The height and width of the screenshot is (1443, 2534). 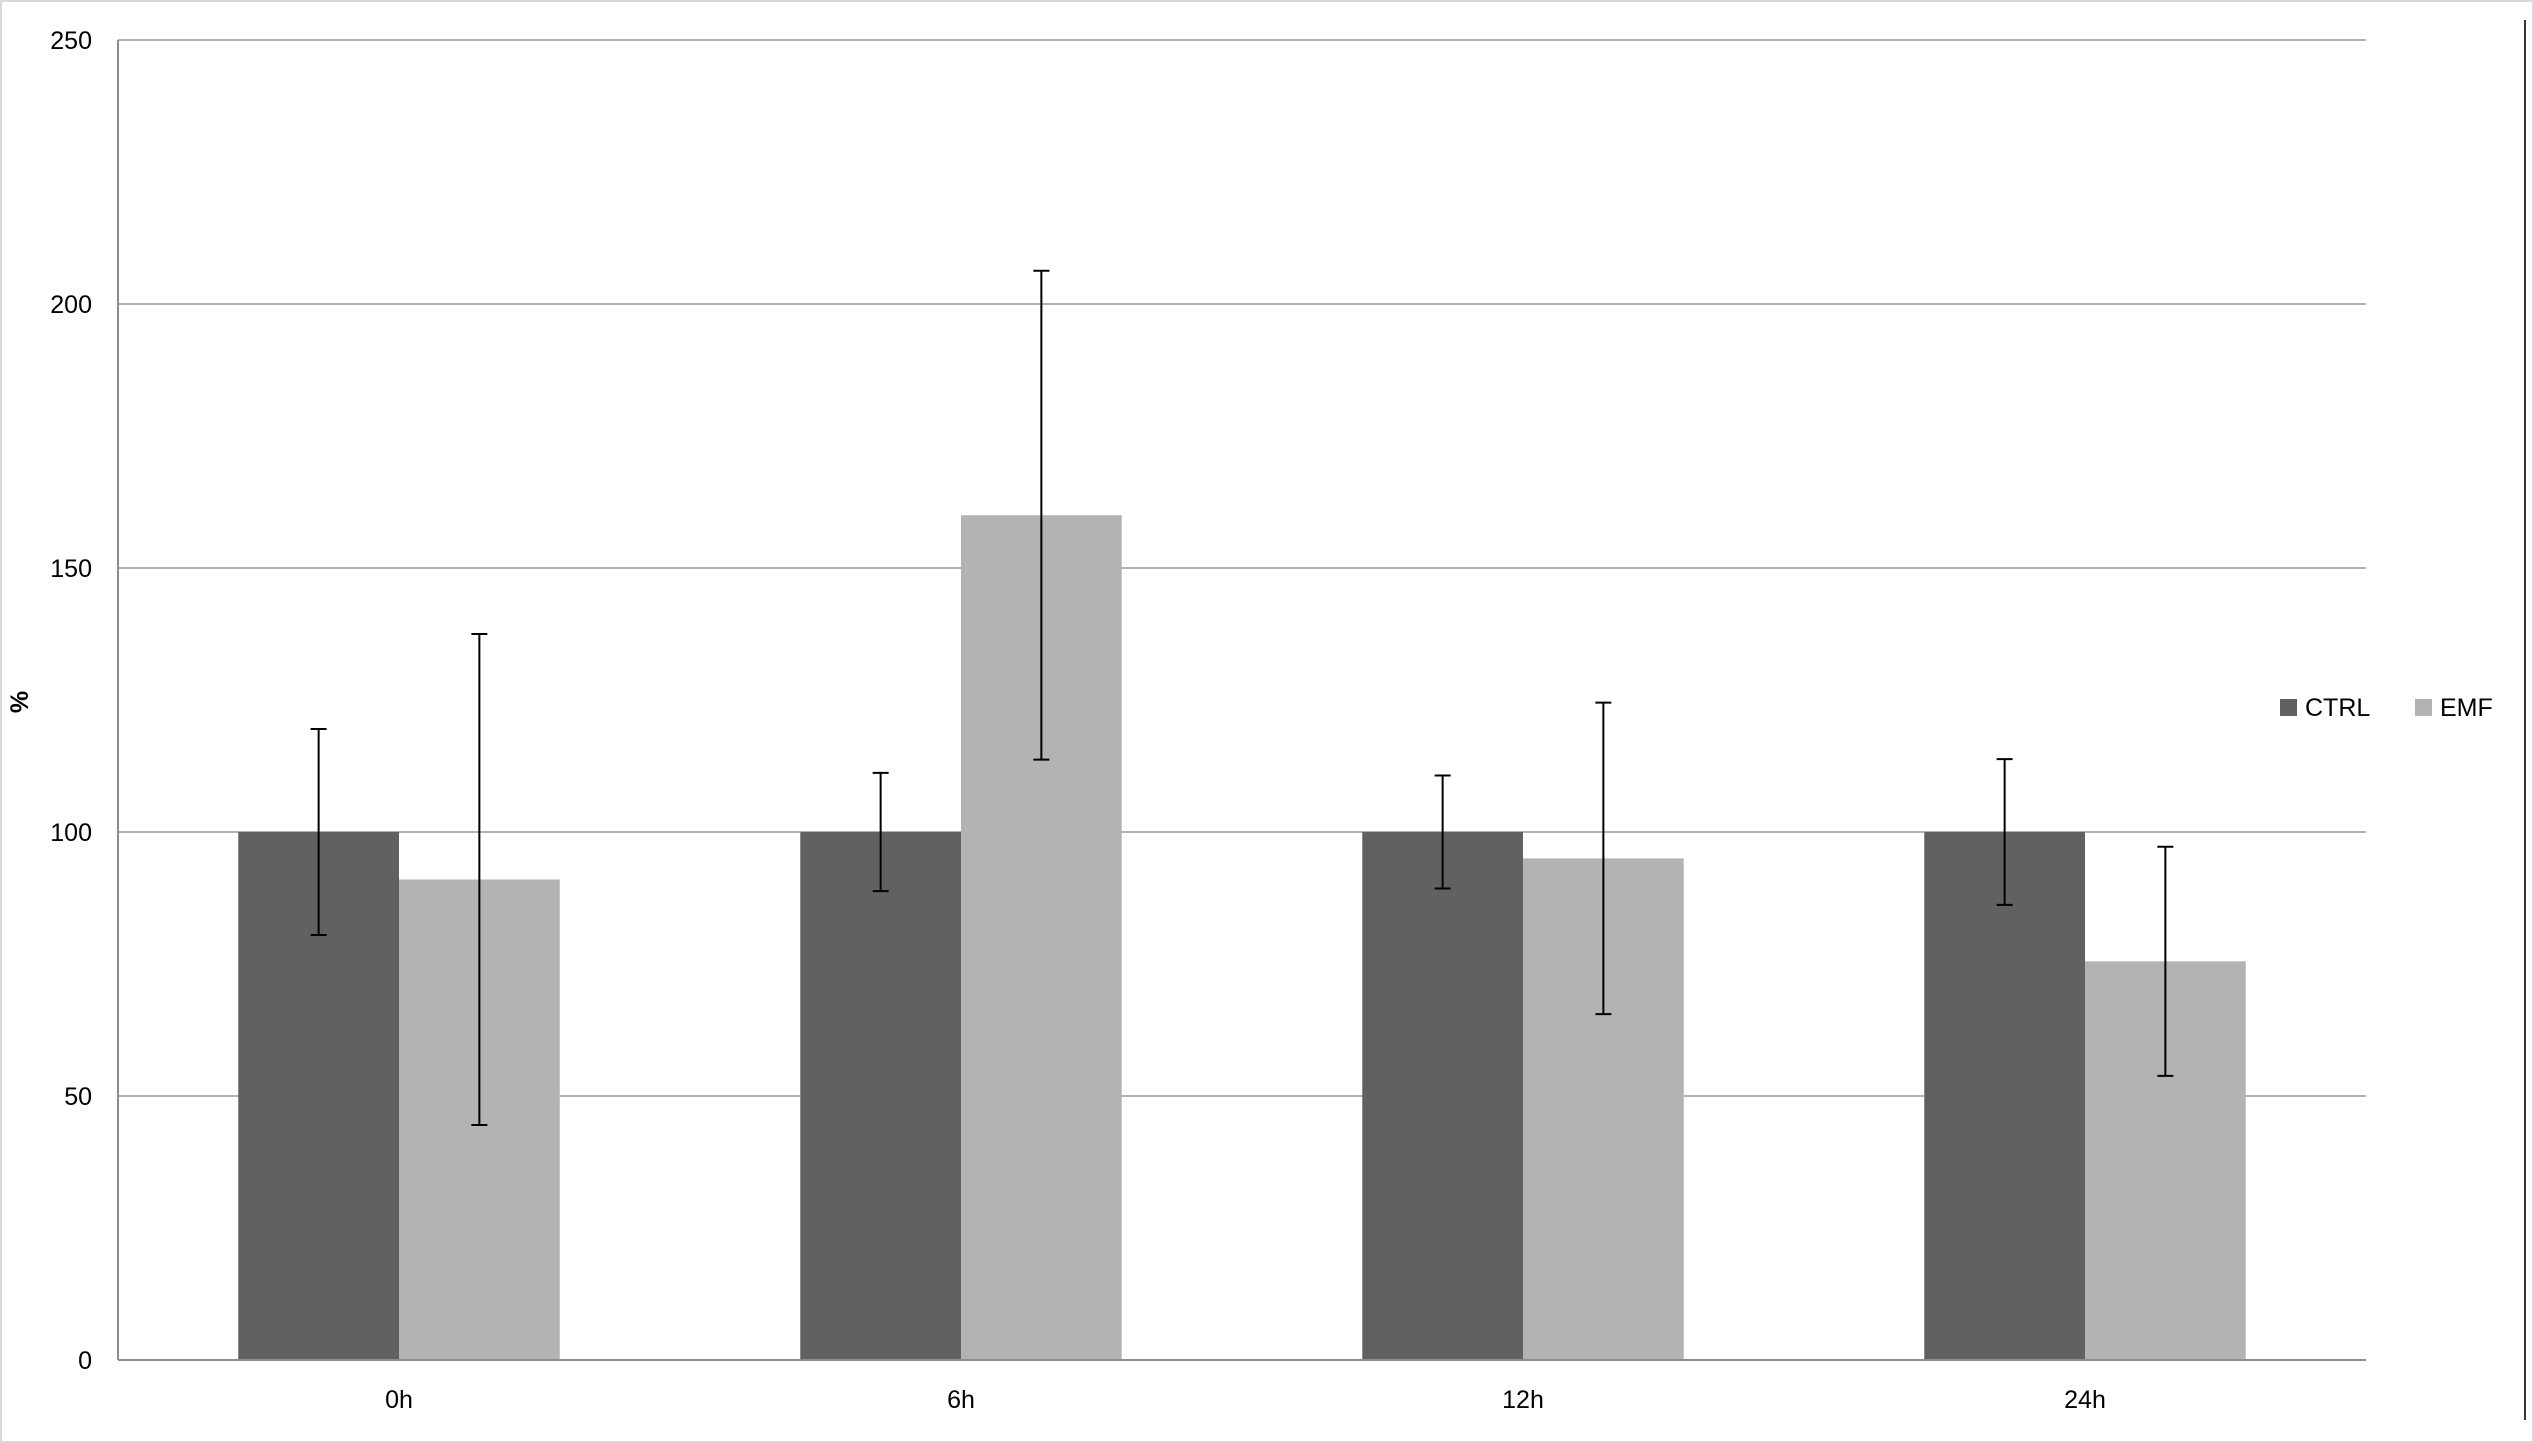 I want to click on y-tick-label: 0, so click(x=85, y=1361).